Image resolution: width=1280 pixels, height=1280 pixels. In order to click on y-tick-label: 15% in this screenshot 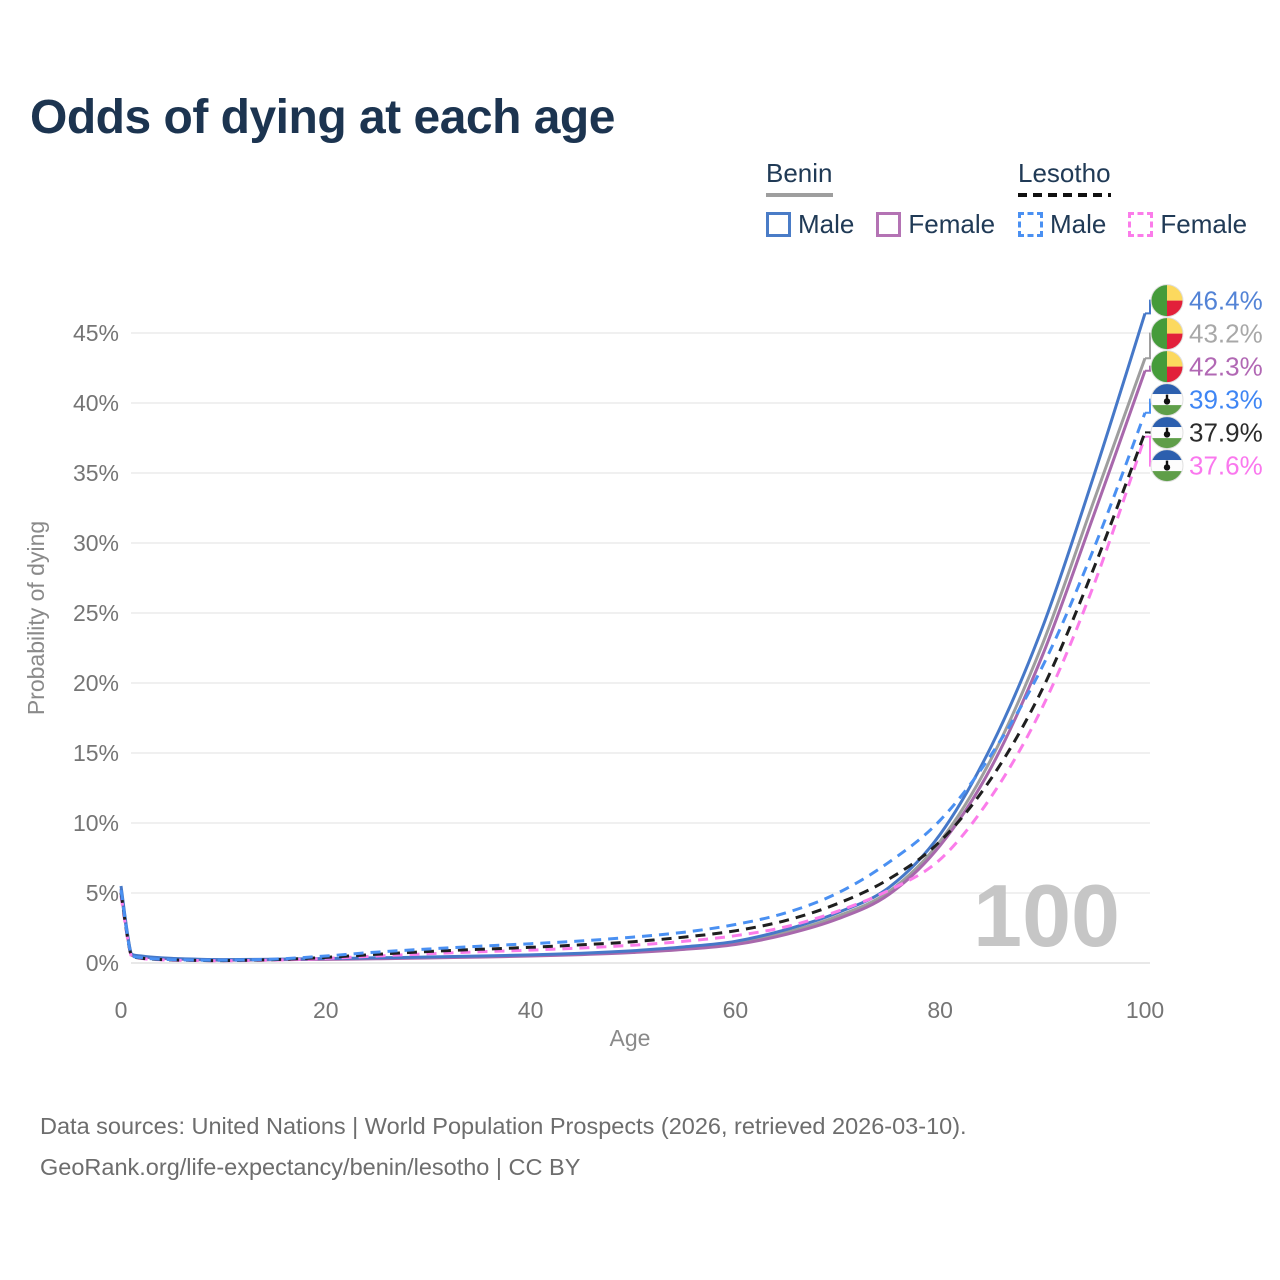, I will do `click(96, 753)`.